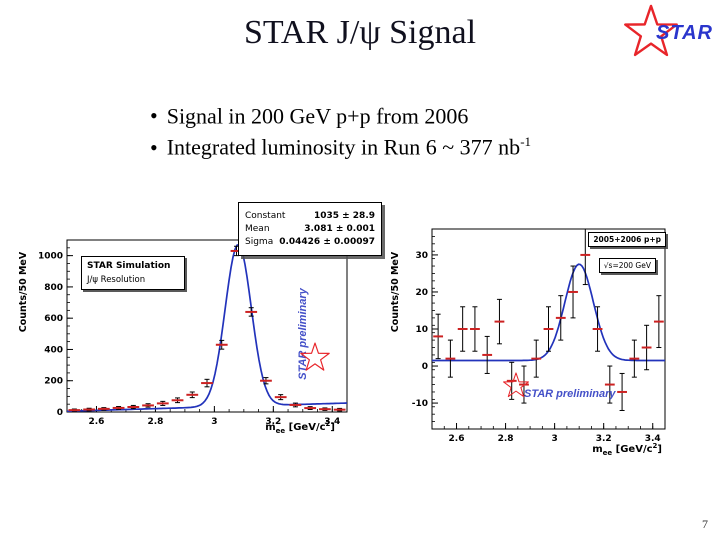 The image size is (720, 540). What do you see at coordinates (420, 404) in the screenshot?
I see `svg-text: -10` at bounding box center [420, 404].